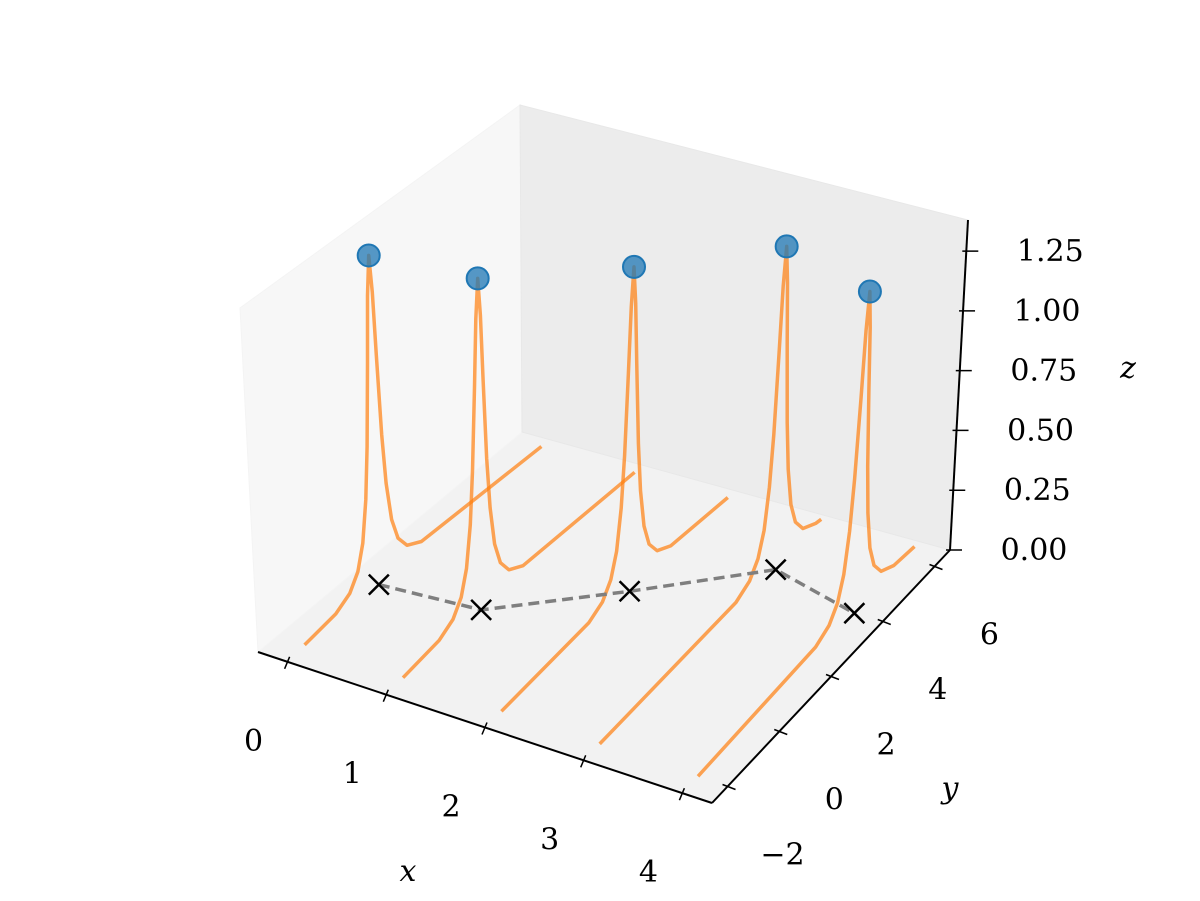  I want to click on z-axis-label: z, so click(1127, 368).